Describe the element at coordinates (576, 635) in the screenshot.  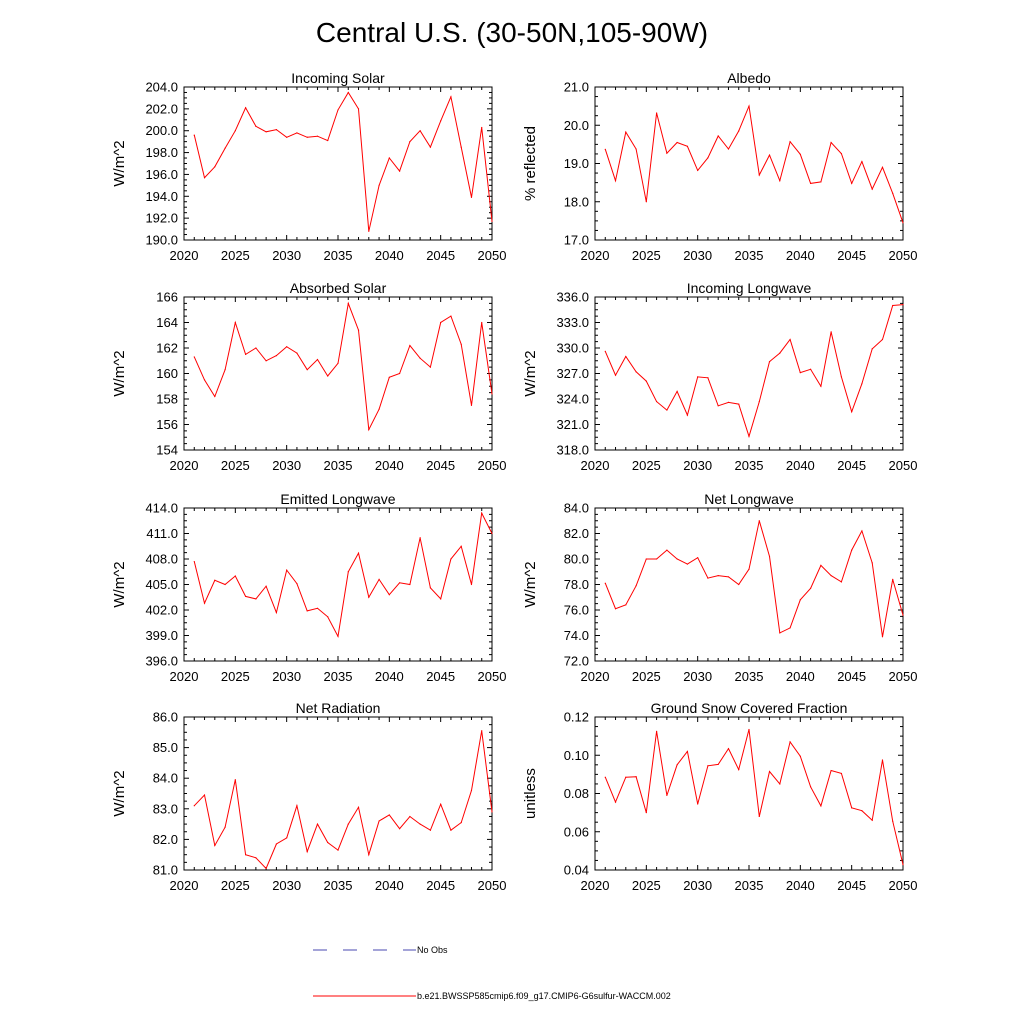
I see `y-tick-label: 74.0` at that location.